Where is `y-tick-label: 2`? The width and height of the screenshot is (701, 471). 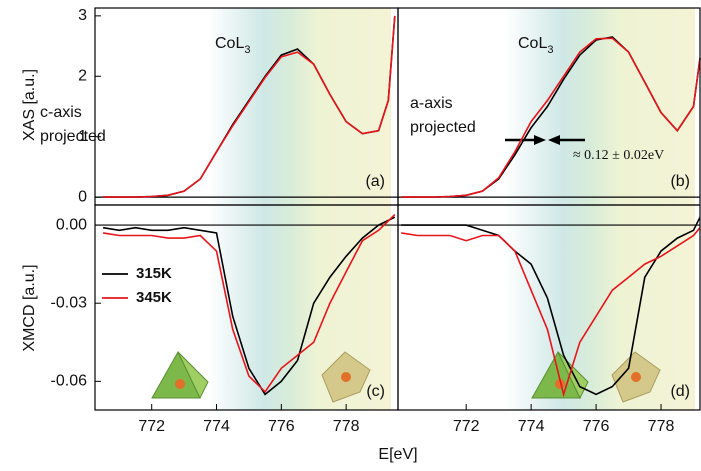
y-tick-label: 2 is located at coordinates (82, 76).